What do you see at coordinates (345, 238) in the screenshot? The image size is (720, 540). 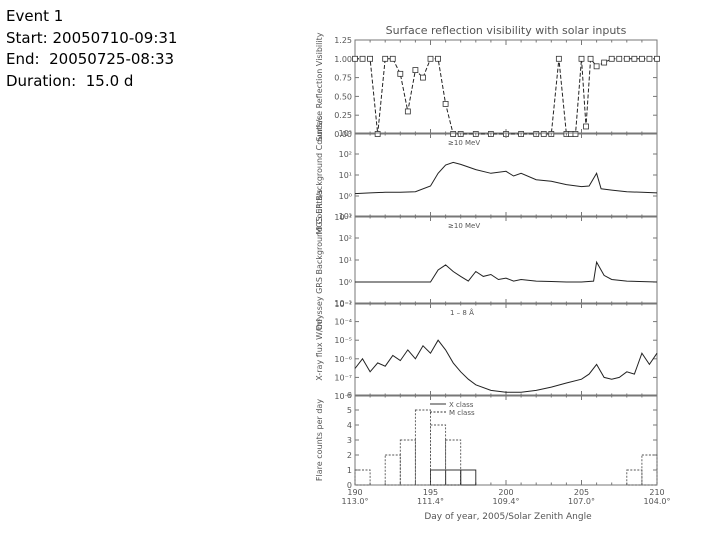 I see `panel-2-ytick-label: 10²` at bounding box center [345, 238].